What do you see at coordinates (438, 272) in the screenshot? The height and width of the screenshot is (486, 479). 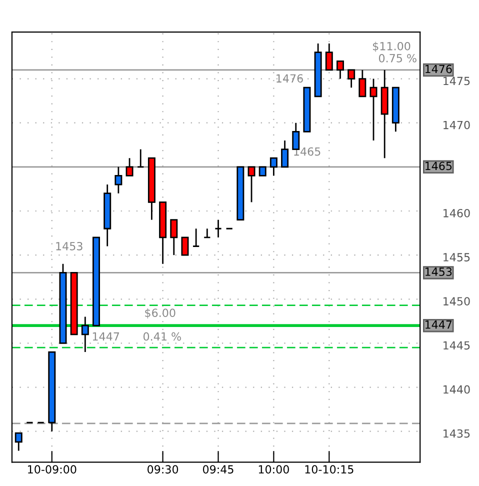 I see `ref-line-label: 1453` at bounding box center [438, 272].